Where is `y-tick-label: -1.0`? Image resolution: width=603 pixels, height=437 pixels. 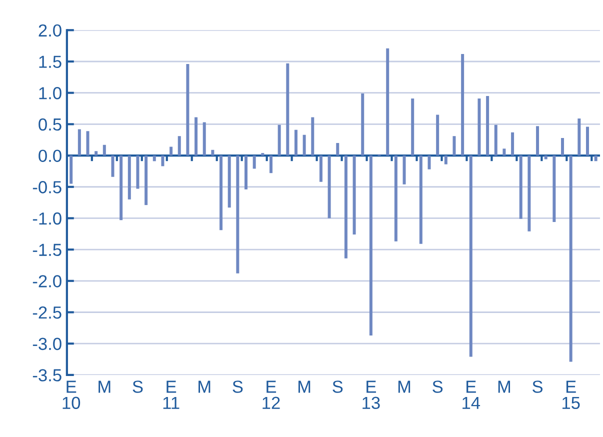
y-tick-label: -1.0 is located at coordinates (47, 218).